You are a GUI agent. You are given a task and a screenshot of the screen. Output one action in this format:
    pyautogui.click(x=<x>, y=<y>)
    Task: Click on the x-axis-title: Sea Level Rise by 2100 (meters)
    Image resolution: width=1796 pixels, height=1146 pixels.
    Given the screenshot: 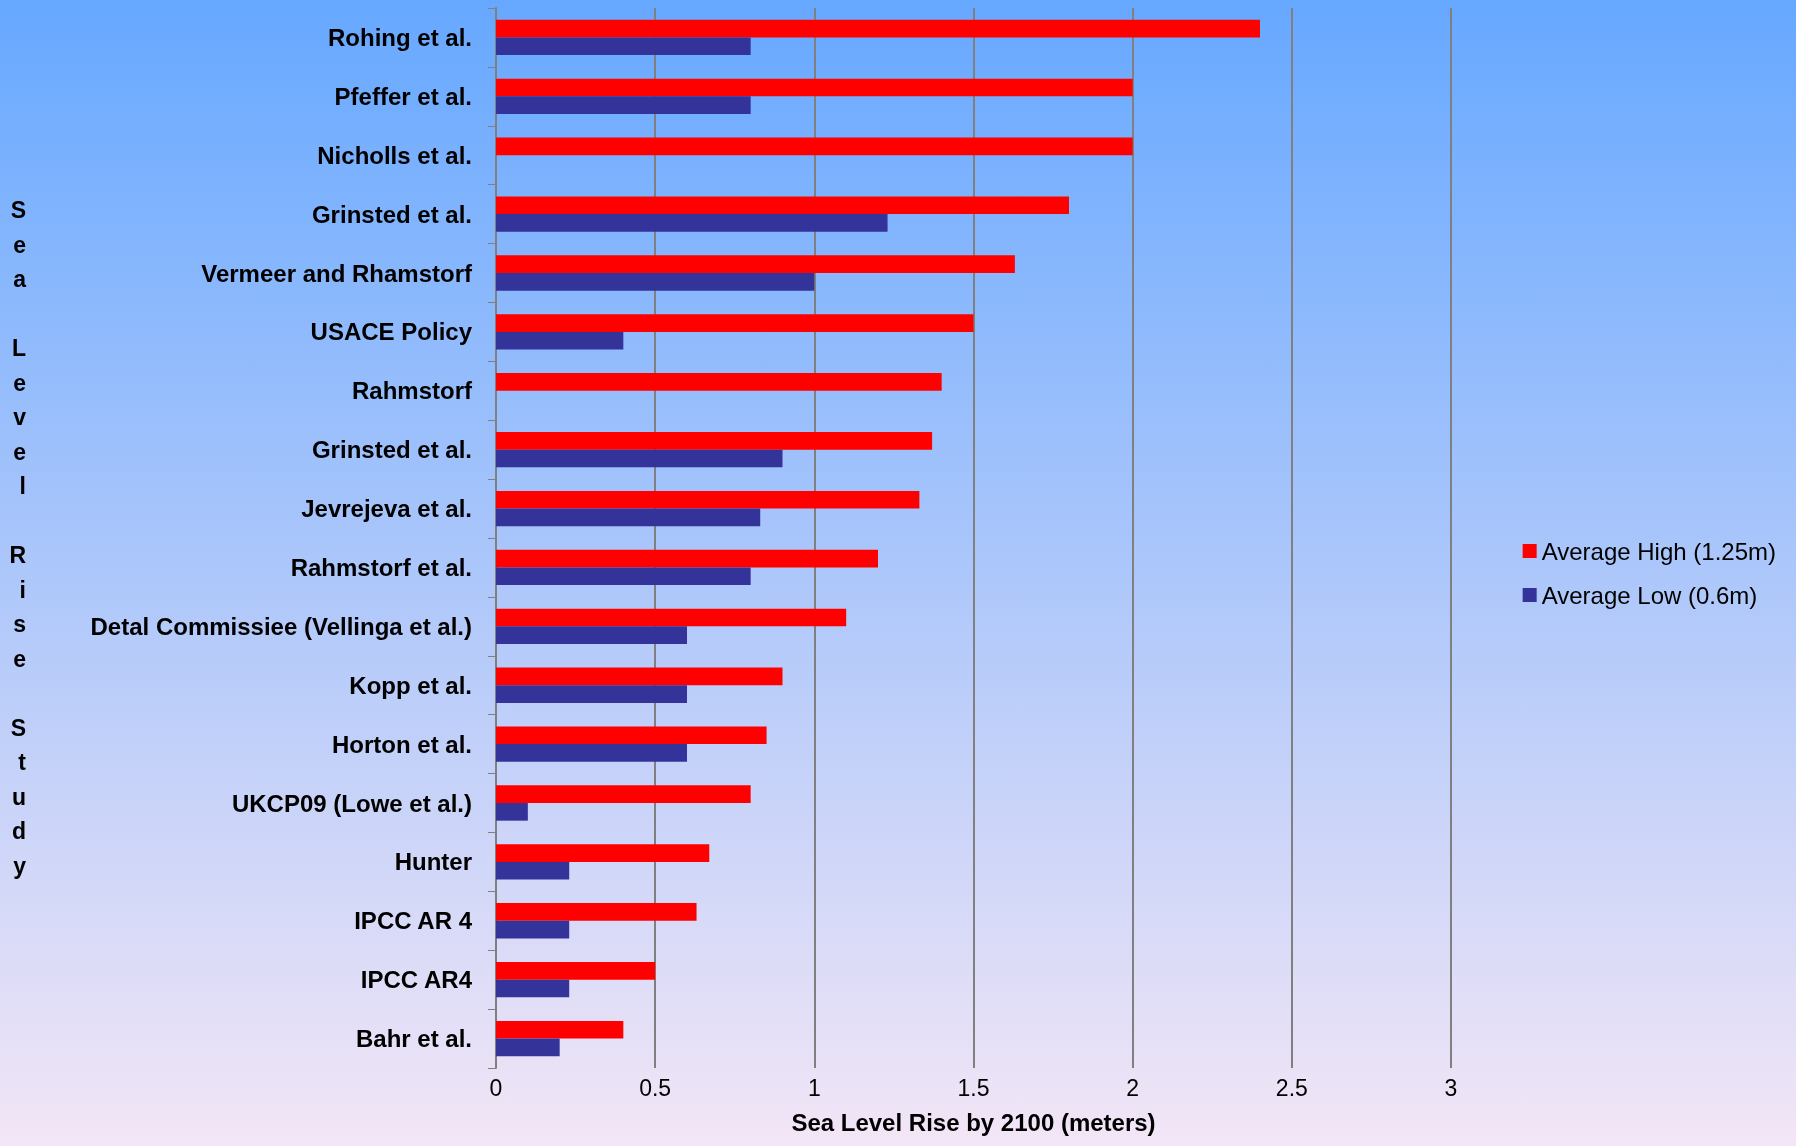 What is the action you would take?
    pyautogui.click(x=973, y=1122)
    